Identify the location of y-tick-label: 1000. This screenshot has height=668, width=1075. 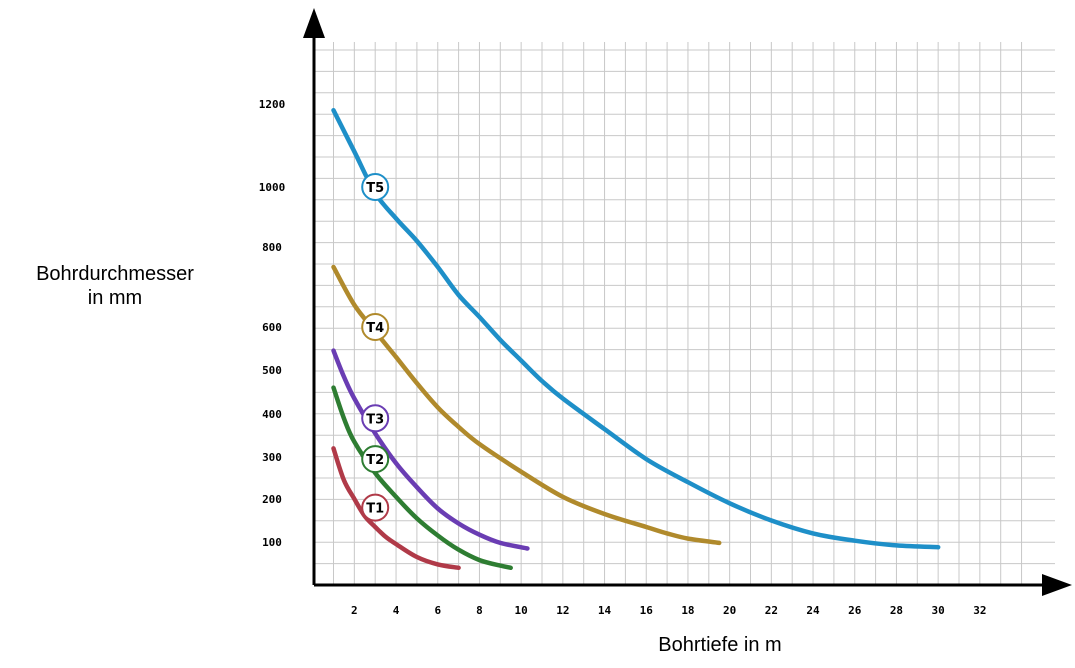
(272, 187).